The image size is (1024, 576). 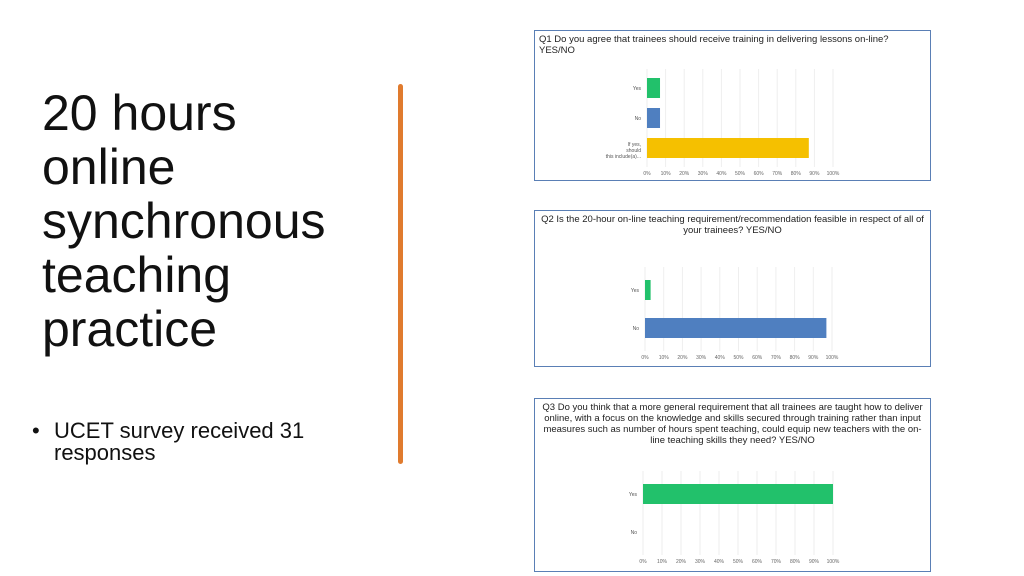 What do you see at coordinates (179, 441) in the screenshot?
I see `bullet-text: UCET survey received 31 responses` at bounding box center [179, 441].